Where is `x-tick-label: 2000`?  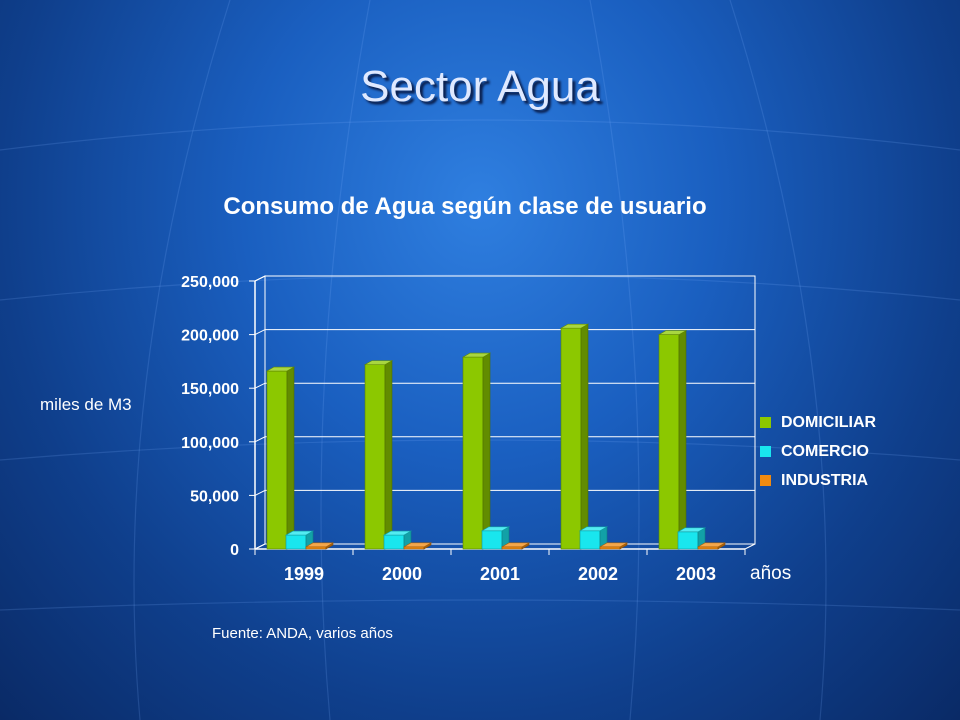
x-tick-label: 2000 is located at coordinates (402, 574).